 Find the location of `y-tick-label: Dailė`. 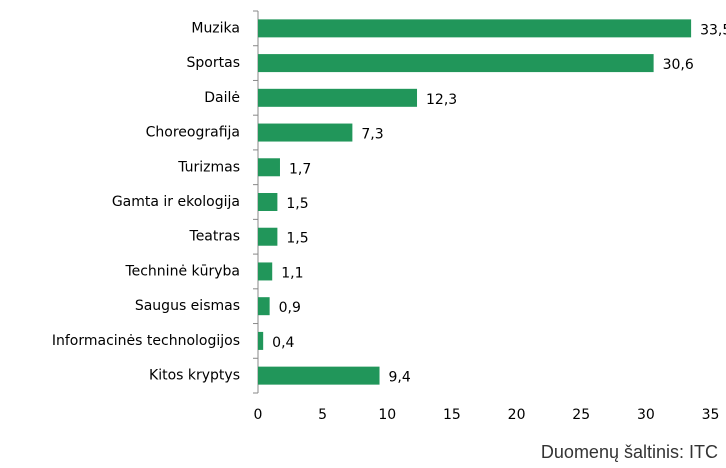

y-tick-label: Dailė is located at coordinates (222, 98).